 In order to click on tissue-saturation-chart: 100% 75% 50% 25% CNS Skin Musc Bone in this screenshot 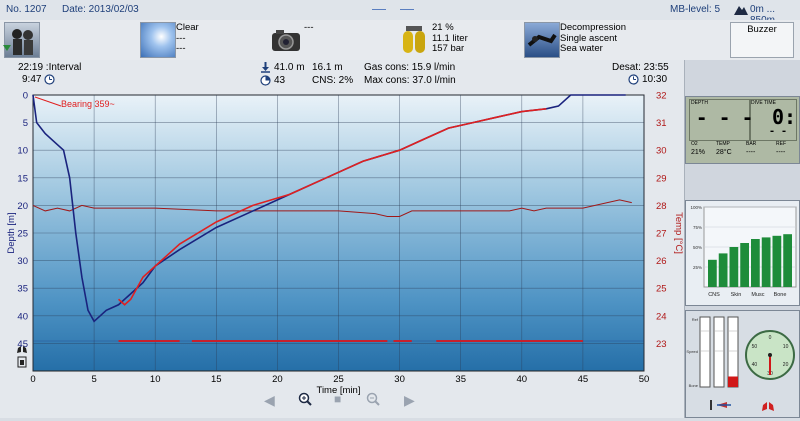, I will do `click(742, 253)`.